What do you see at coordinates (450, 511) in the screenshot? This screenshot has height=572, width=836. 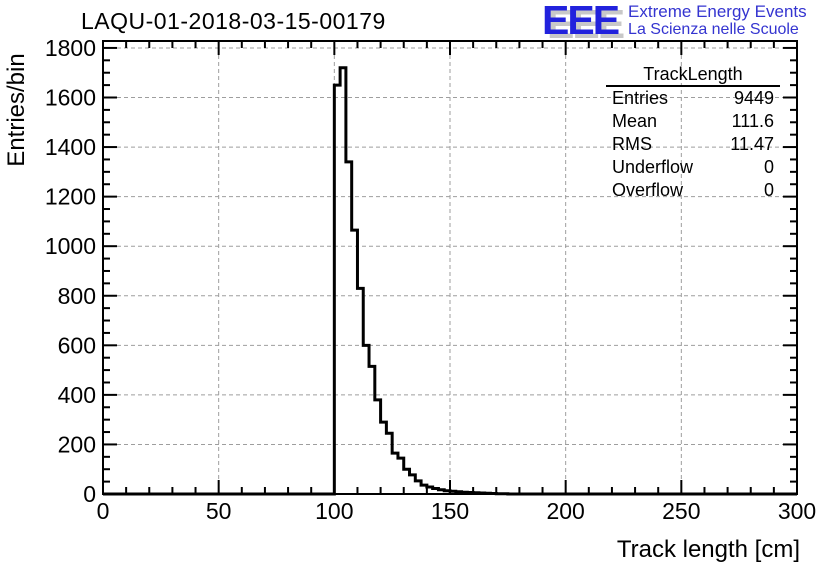 I see `x-tick-label: 150` at bounding box center [450, 511].